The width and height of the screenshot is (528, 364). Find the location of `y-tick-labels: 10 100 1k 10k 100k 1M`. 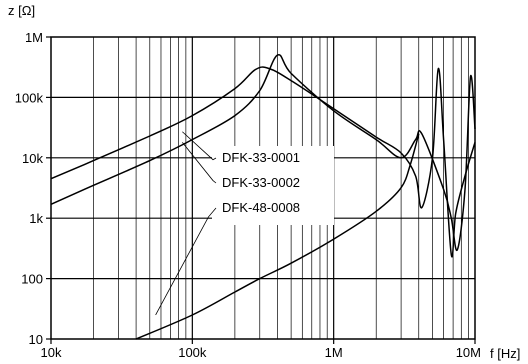

y-tick-labels: 10 100 1k 10k 100k 1M is located at coordinates (33, 188).